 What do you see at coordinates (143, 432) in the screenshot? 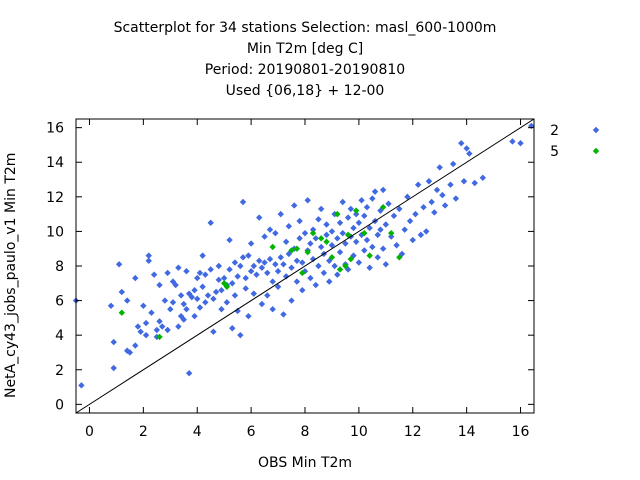
I see `x-tick-label-2: 2` at bounding box center [143, 432].